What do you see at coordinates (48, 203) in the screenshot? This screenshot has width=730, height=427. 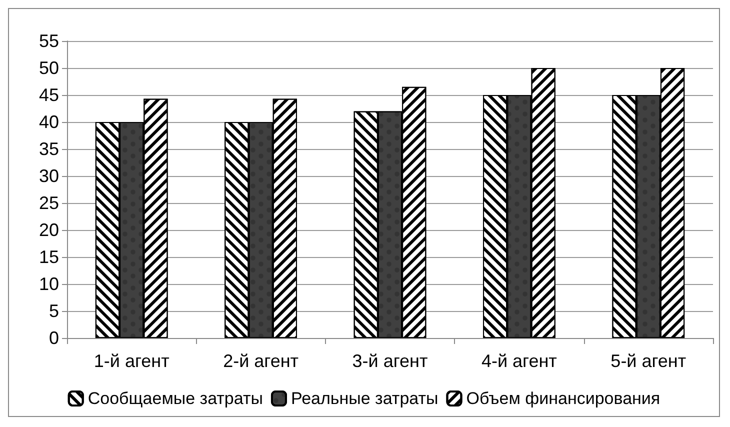 I see `y-tick-label: 25` at bounding box center [48, 203].